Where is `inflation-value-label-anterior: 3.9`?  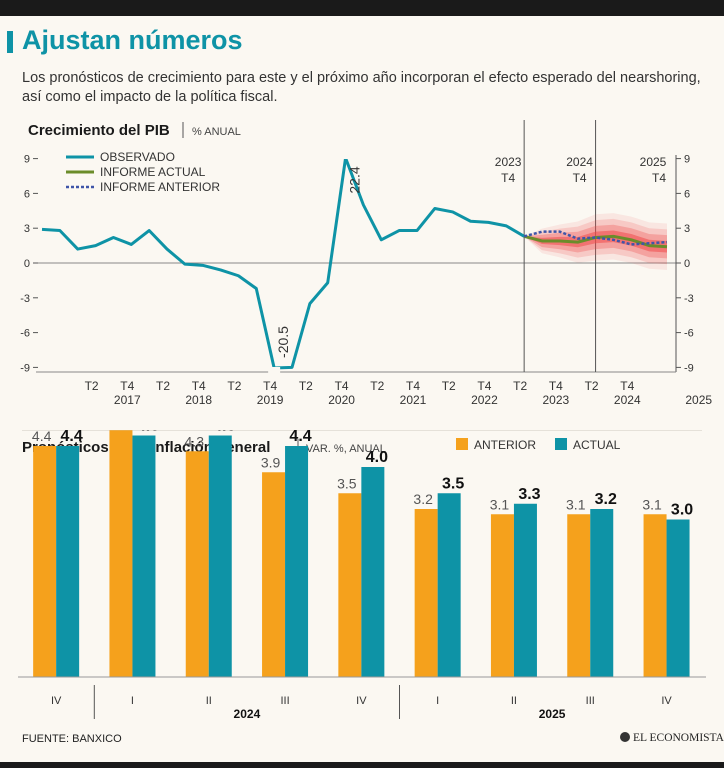 inflation-value-label-anterior: 3.9 is located at coordinates (271, 462).